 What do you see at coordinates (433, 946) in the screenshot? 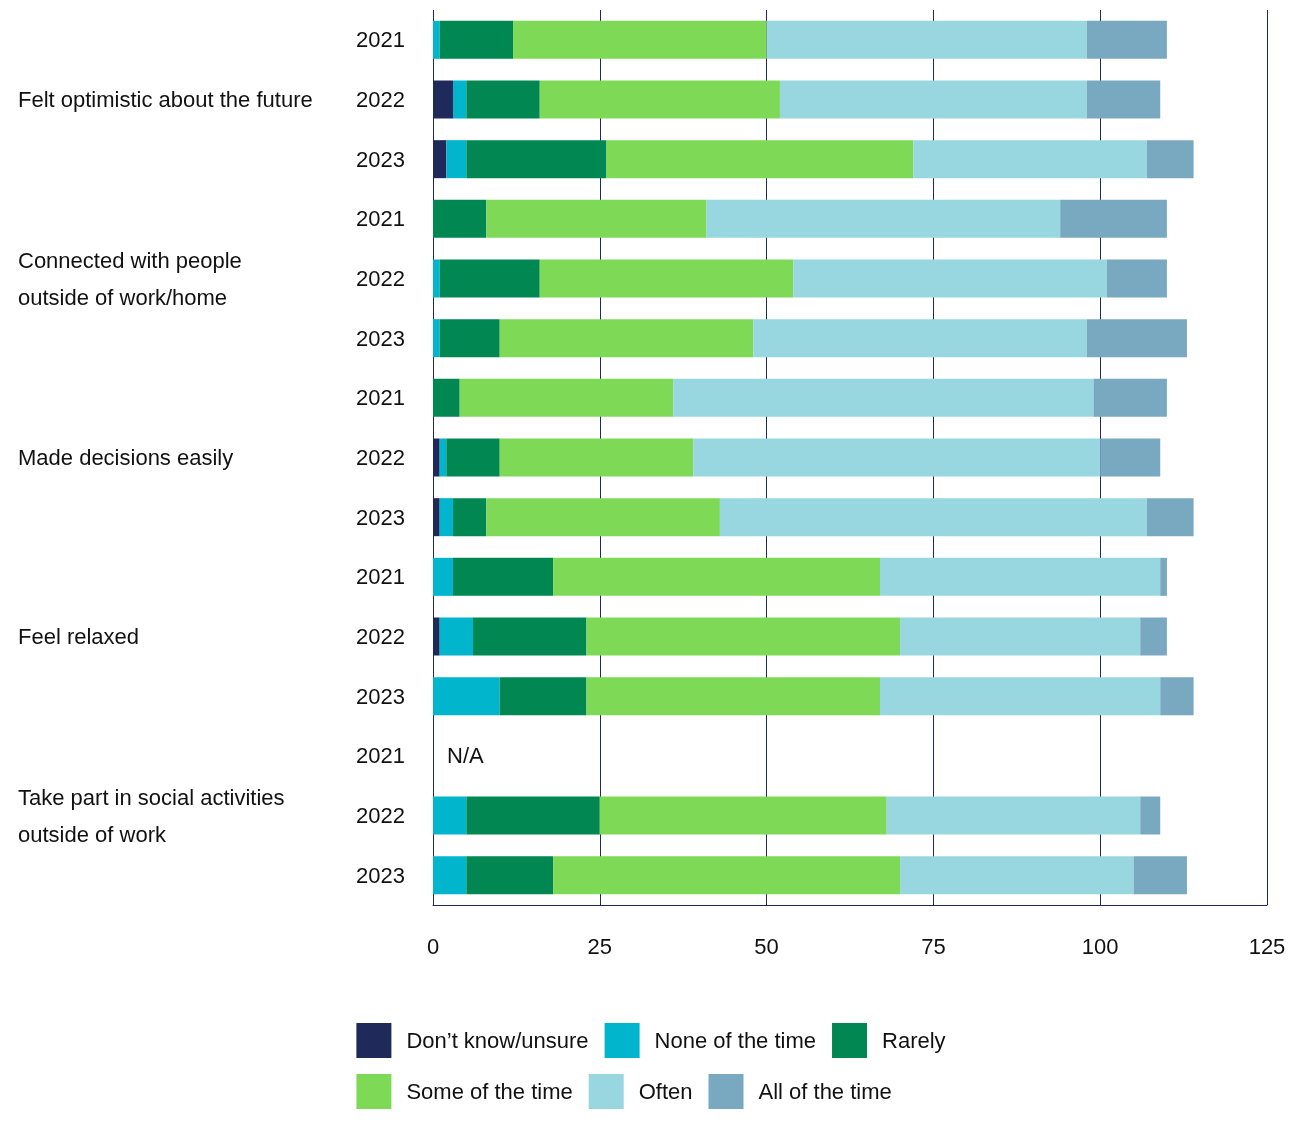
I see `x-tick-label: 0` at bounding box center [433, 946].